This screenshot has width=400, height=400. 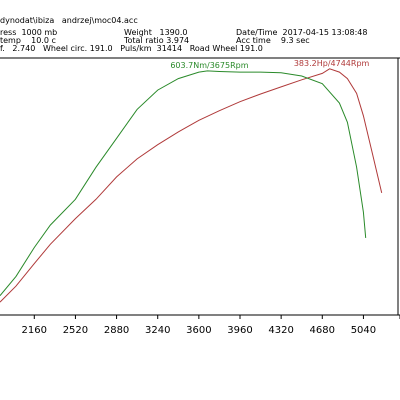 What do you see at coordinates (29, 32) in the screenshot?
I see `pressure-info: ress 1000 mb` at bounding box center [29, 32].